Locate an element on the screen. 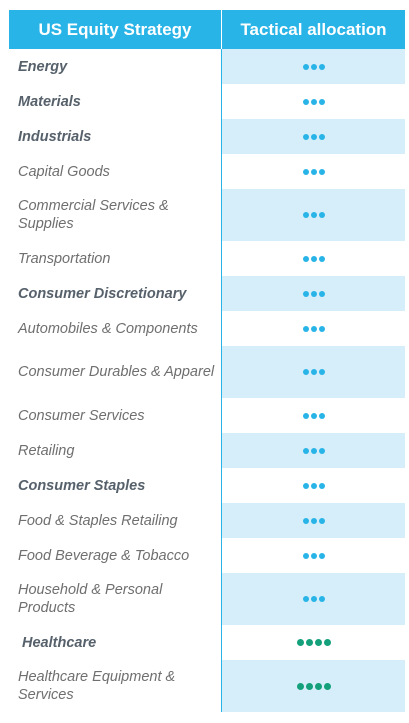 The width and height of the screenshot is (409, 723). table-row: Healthcare is located at coordinates (207, 642).